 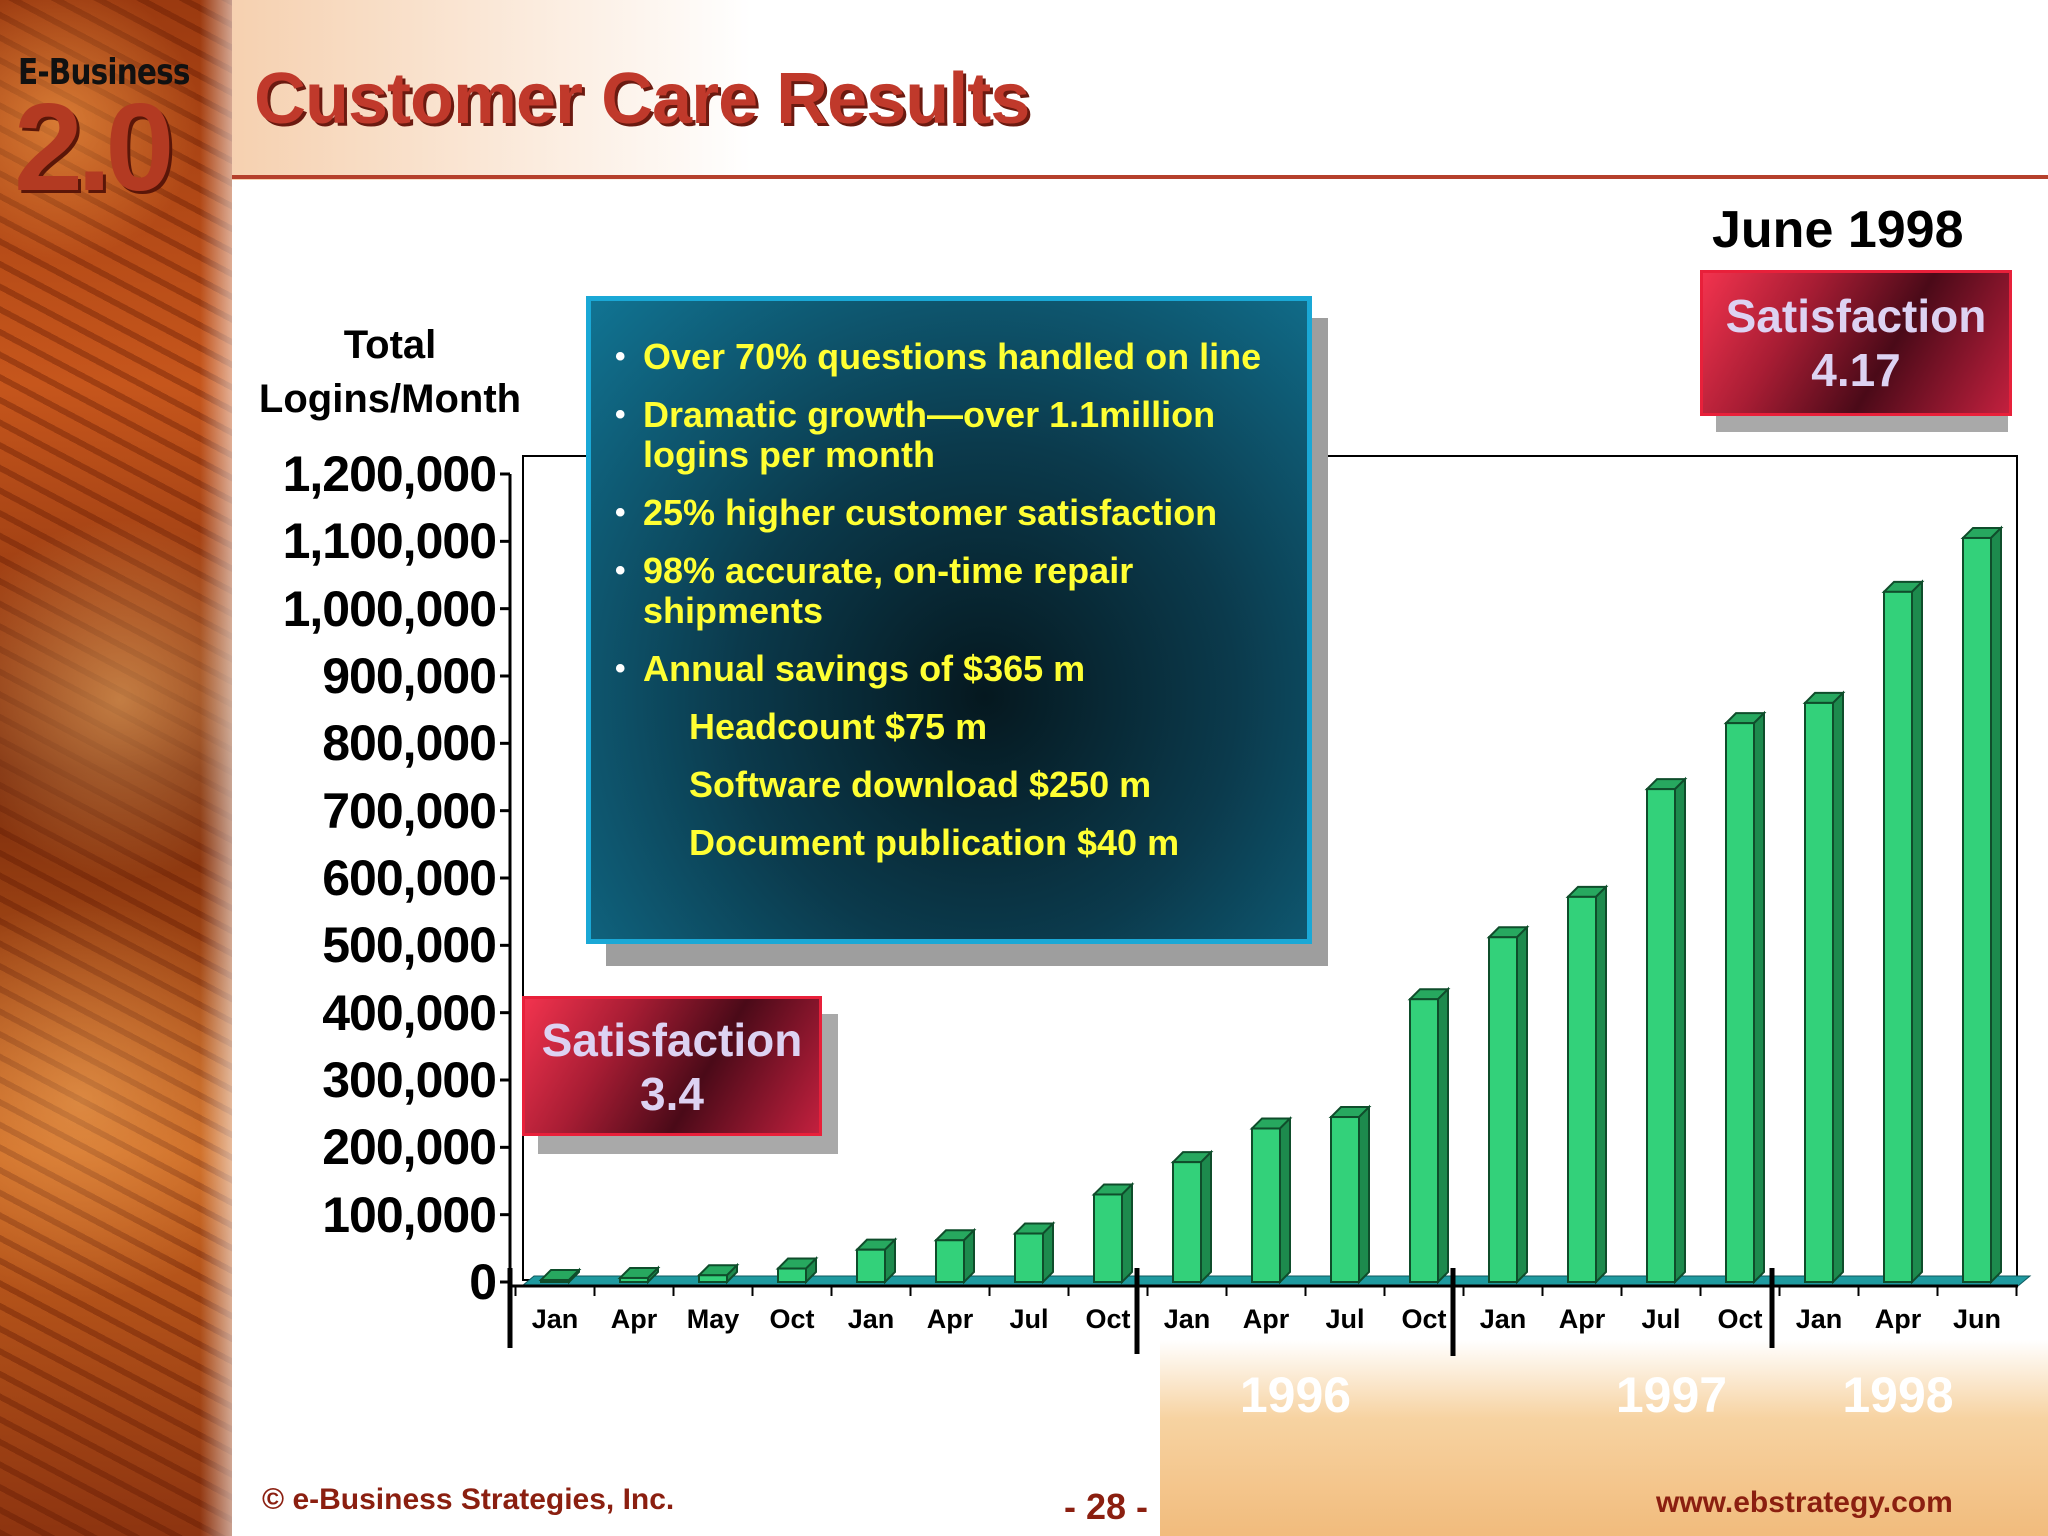 I want to click on footer-page-number: - 28 -, so click(x=1106, y=1506).